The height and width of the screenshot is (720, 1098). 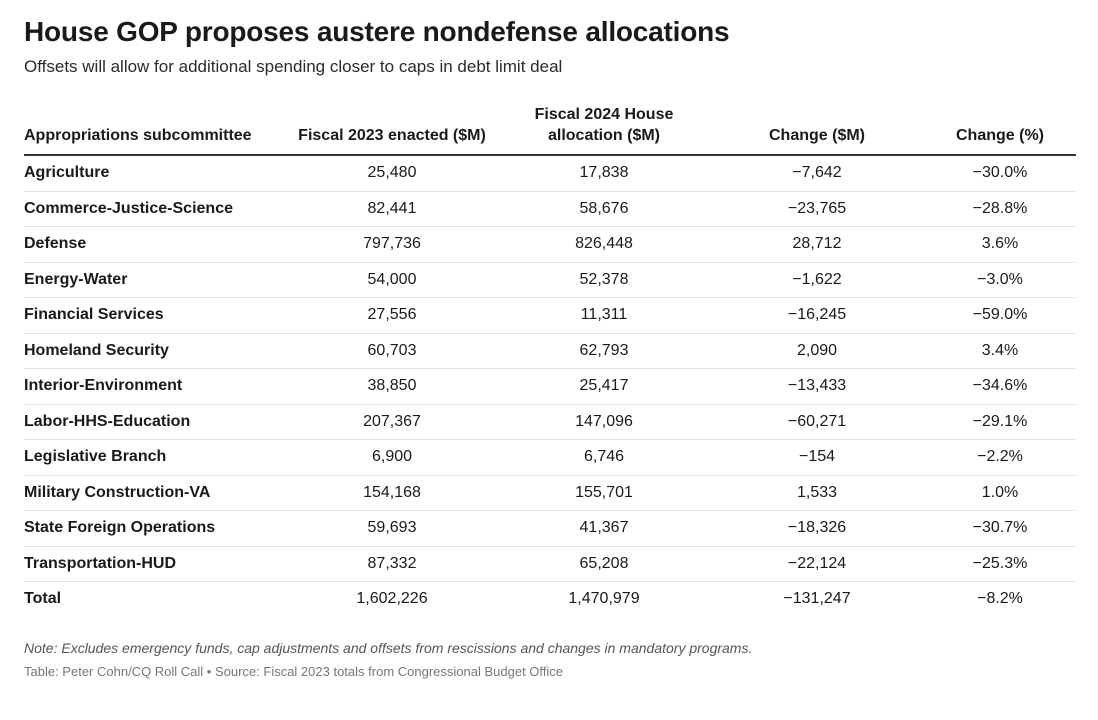 I want to click on column-header-change-percent: Change (%), so click(x=1000, y=130).